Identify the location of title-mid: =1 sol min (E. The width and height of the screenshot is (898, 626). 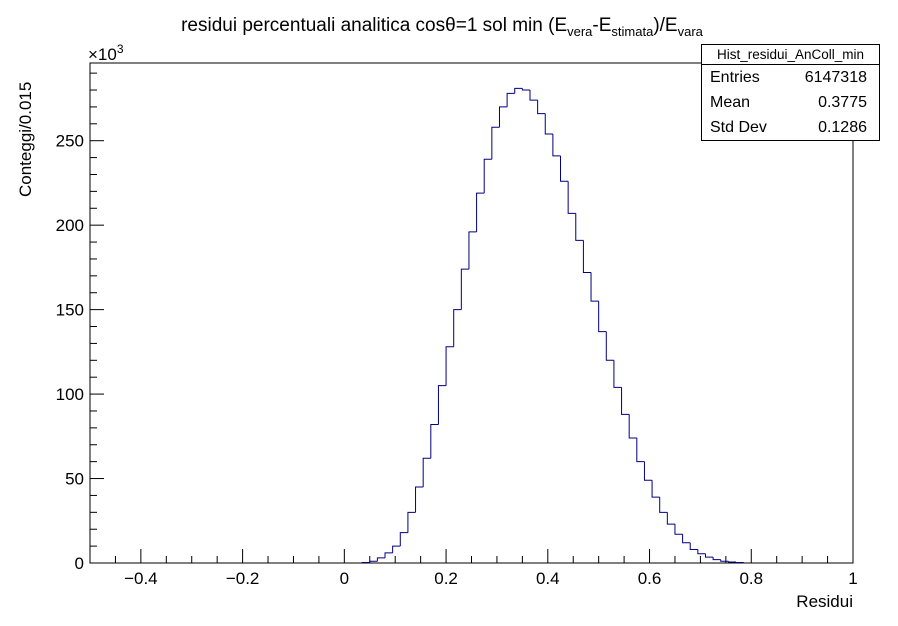
(511, 25).